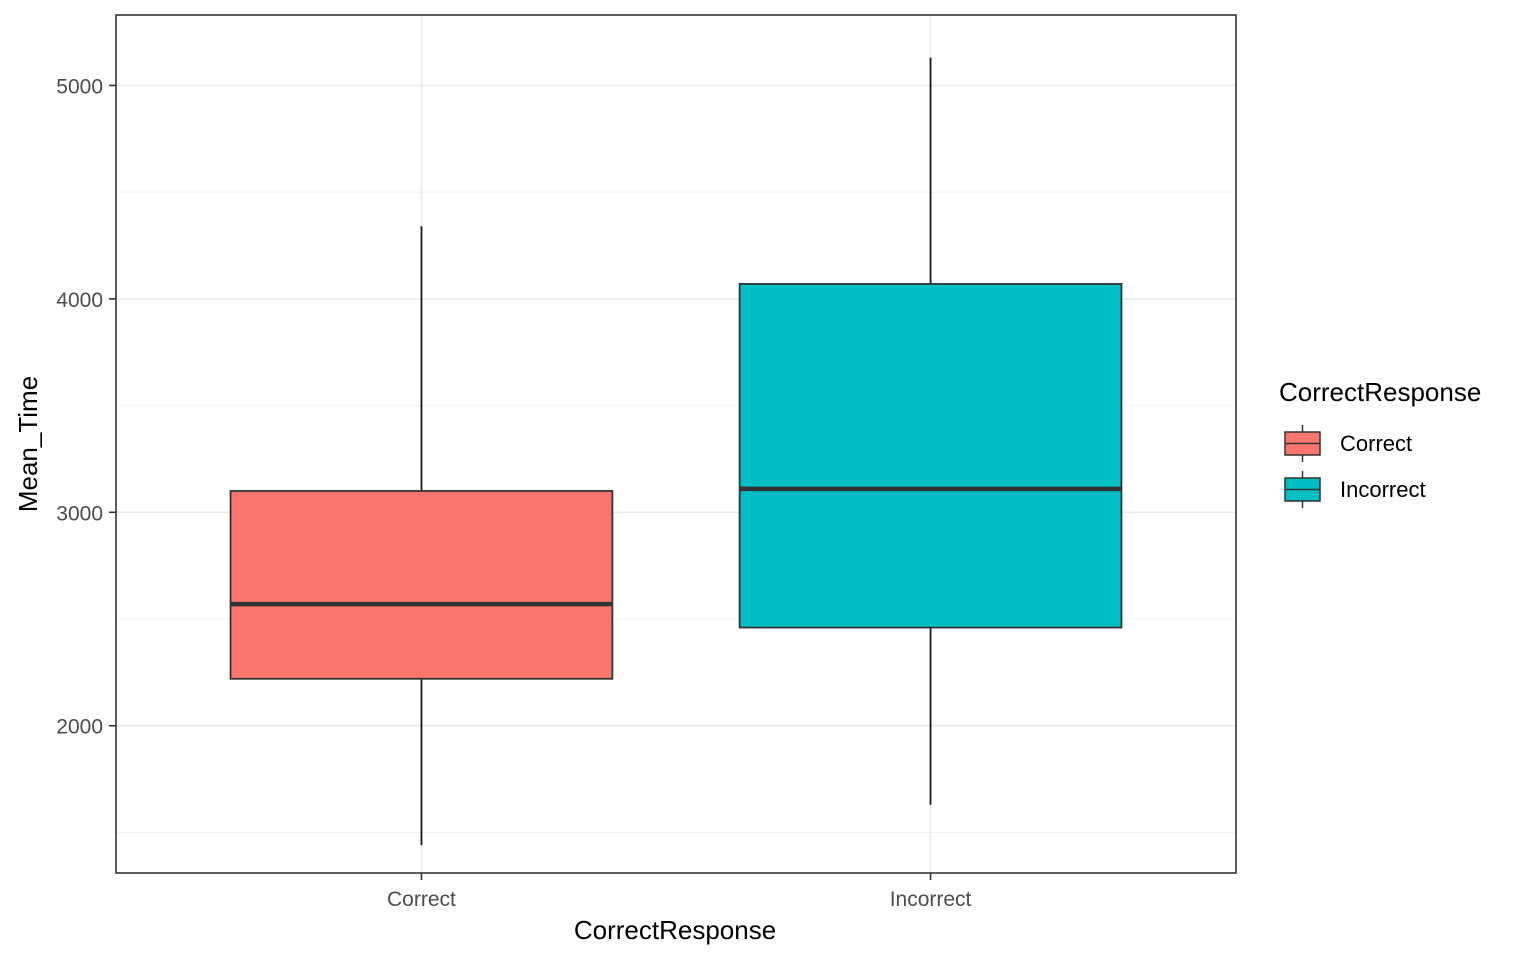 Image resolution: width=1536 pixels, height=960 pixels. I want to click on legend: CorrectResponse Correct Incorrect, so click(1380, 442).